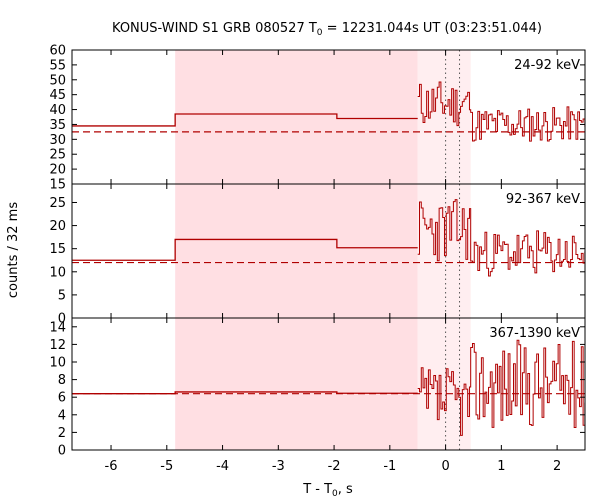 The width and height of the screenshot is (600, 500). What do you see at coordinates (320, 33) in the screenshot?
I see `title-subscript: 0` at bounding box center [320, 33].